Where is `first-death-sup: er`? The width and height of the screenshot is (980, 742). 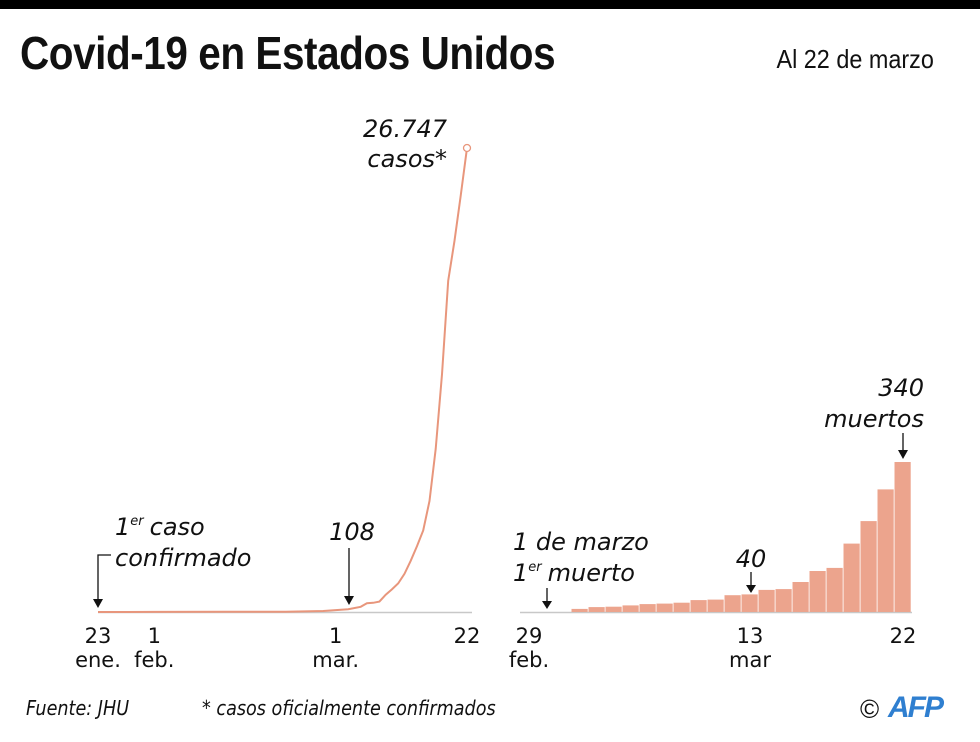
first-death-sup: er is located at coordinates (535, 567).